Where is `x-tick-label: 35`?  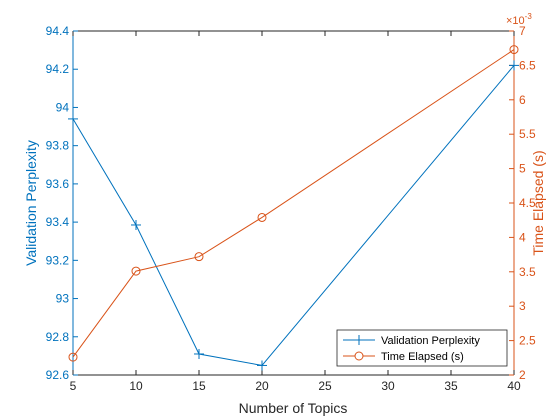 x-tick-label: 35 is located at coordinates (451, 386).